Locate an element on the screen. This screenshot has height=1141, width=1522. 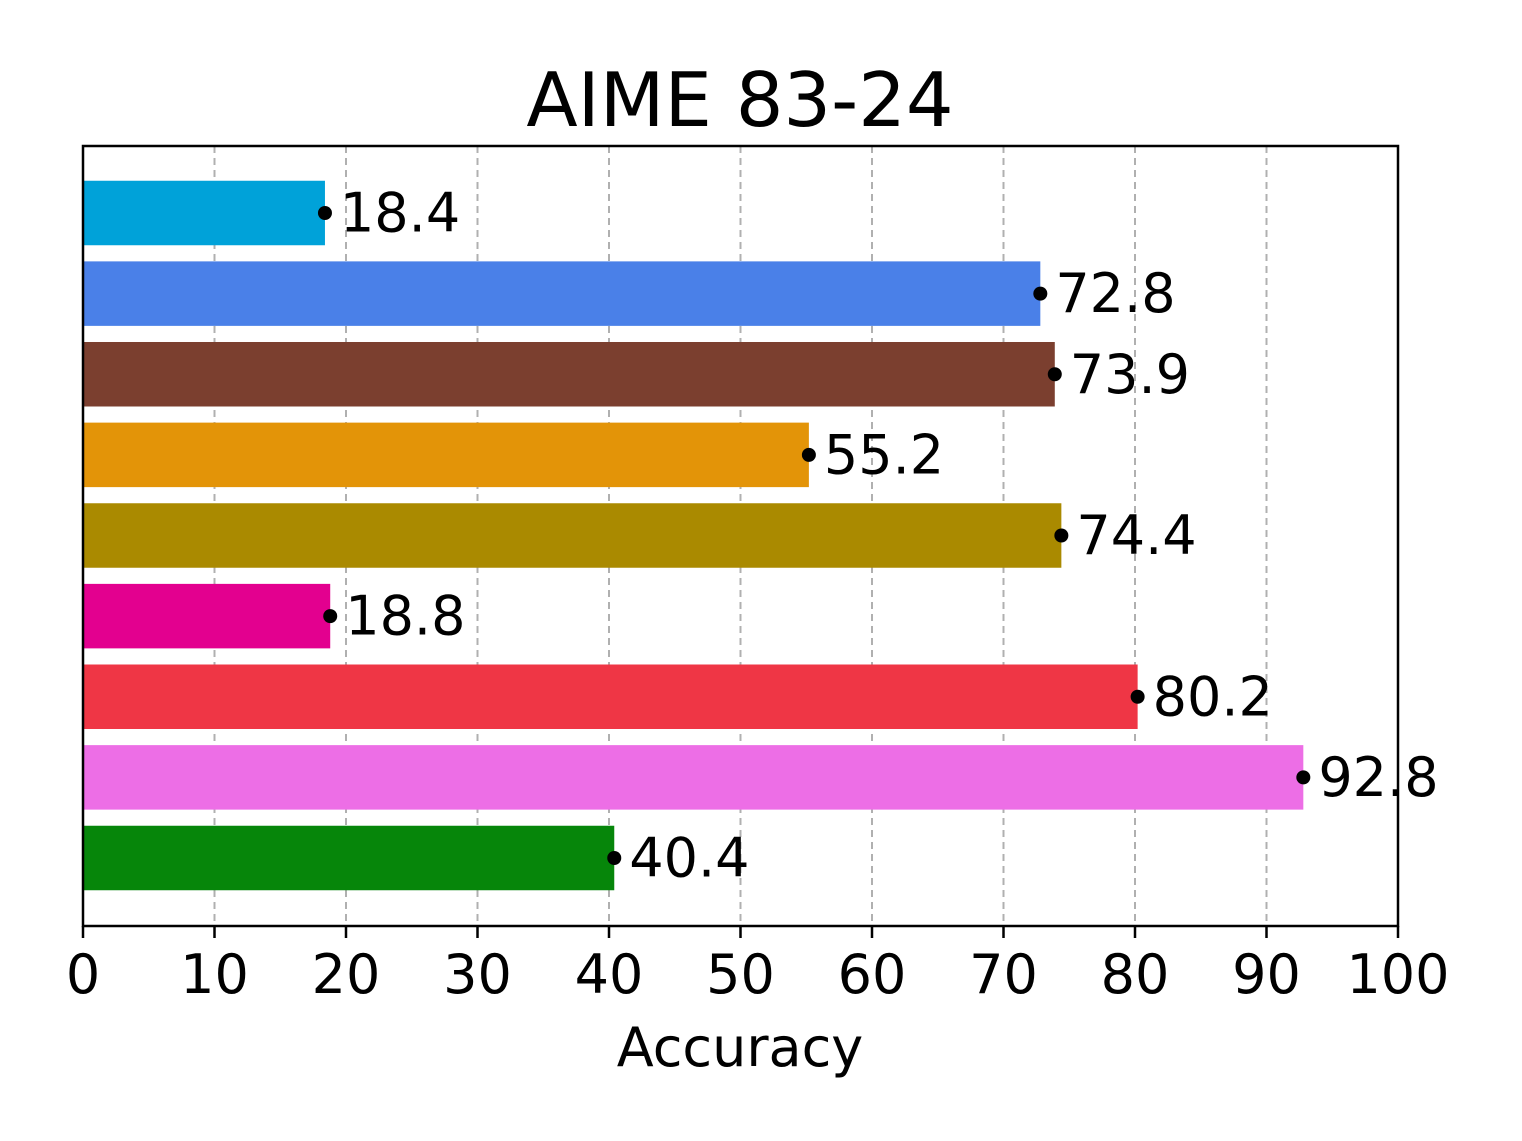
x-axis-ticks: 0 10 20 30 40 50 60 70 80 90 100 is located at coordinates (758, 966).